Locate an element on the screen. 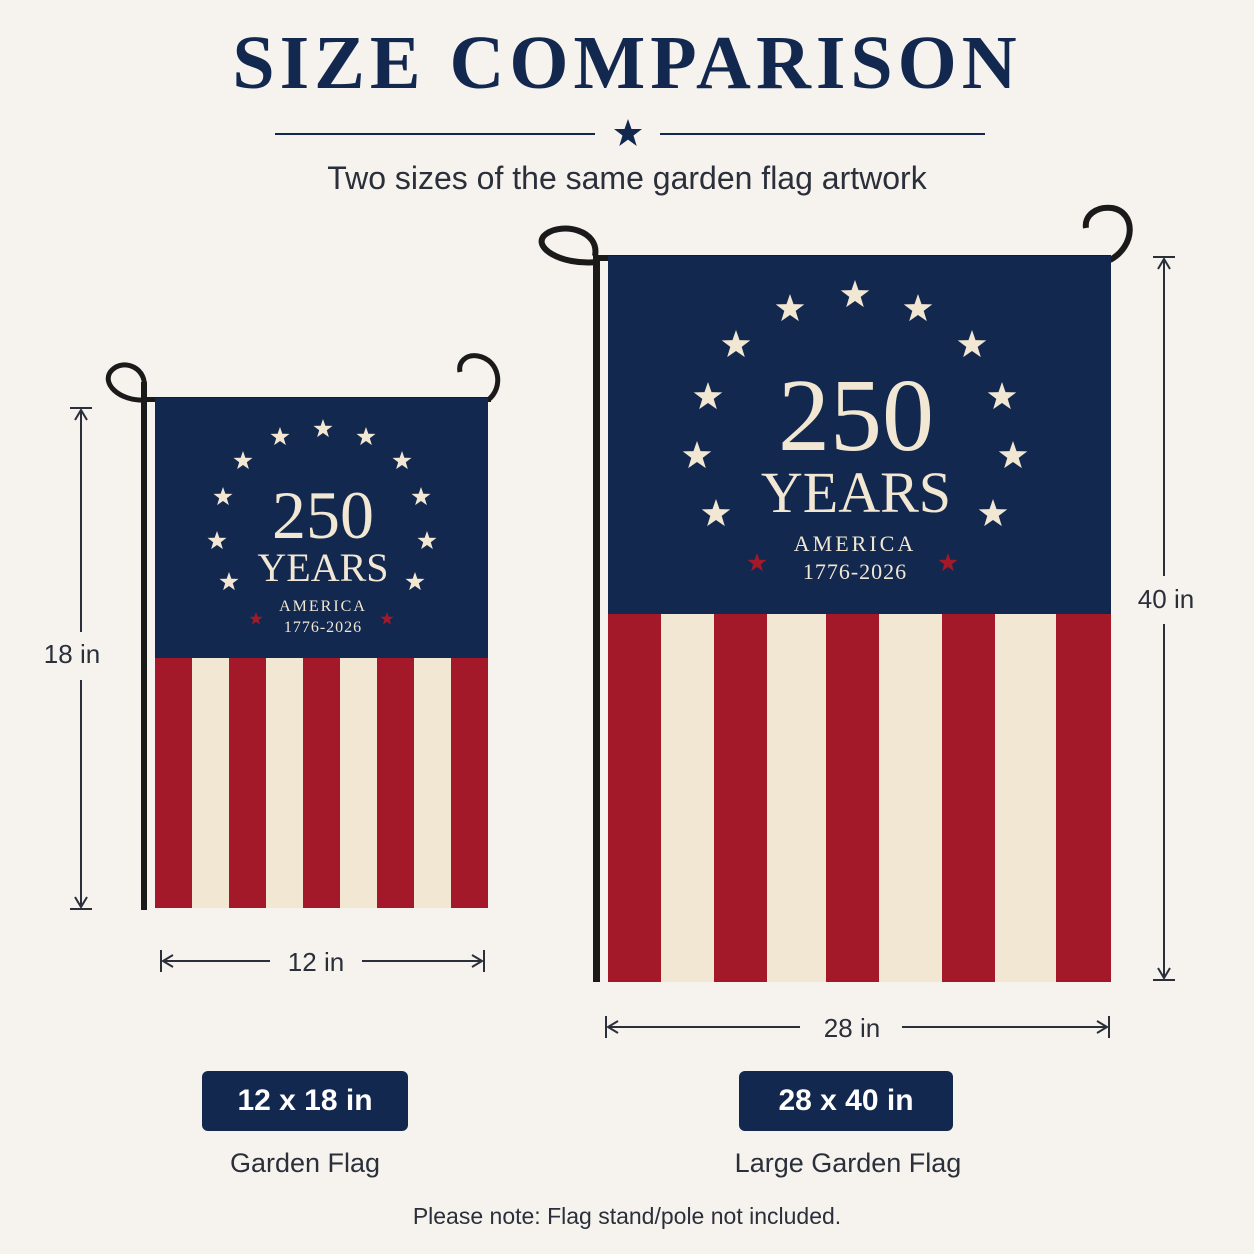  small-flag-caption: Garden Flag is located at coordinates (305, 1163).